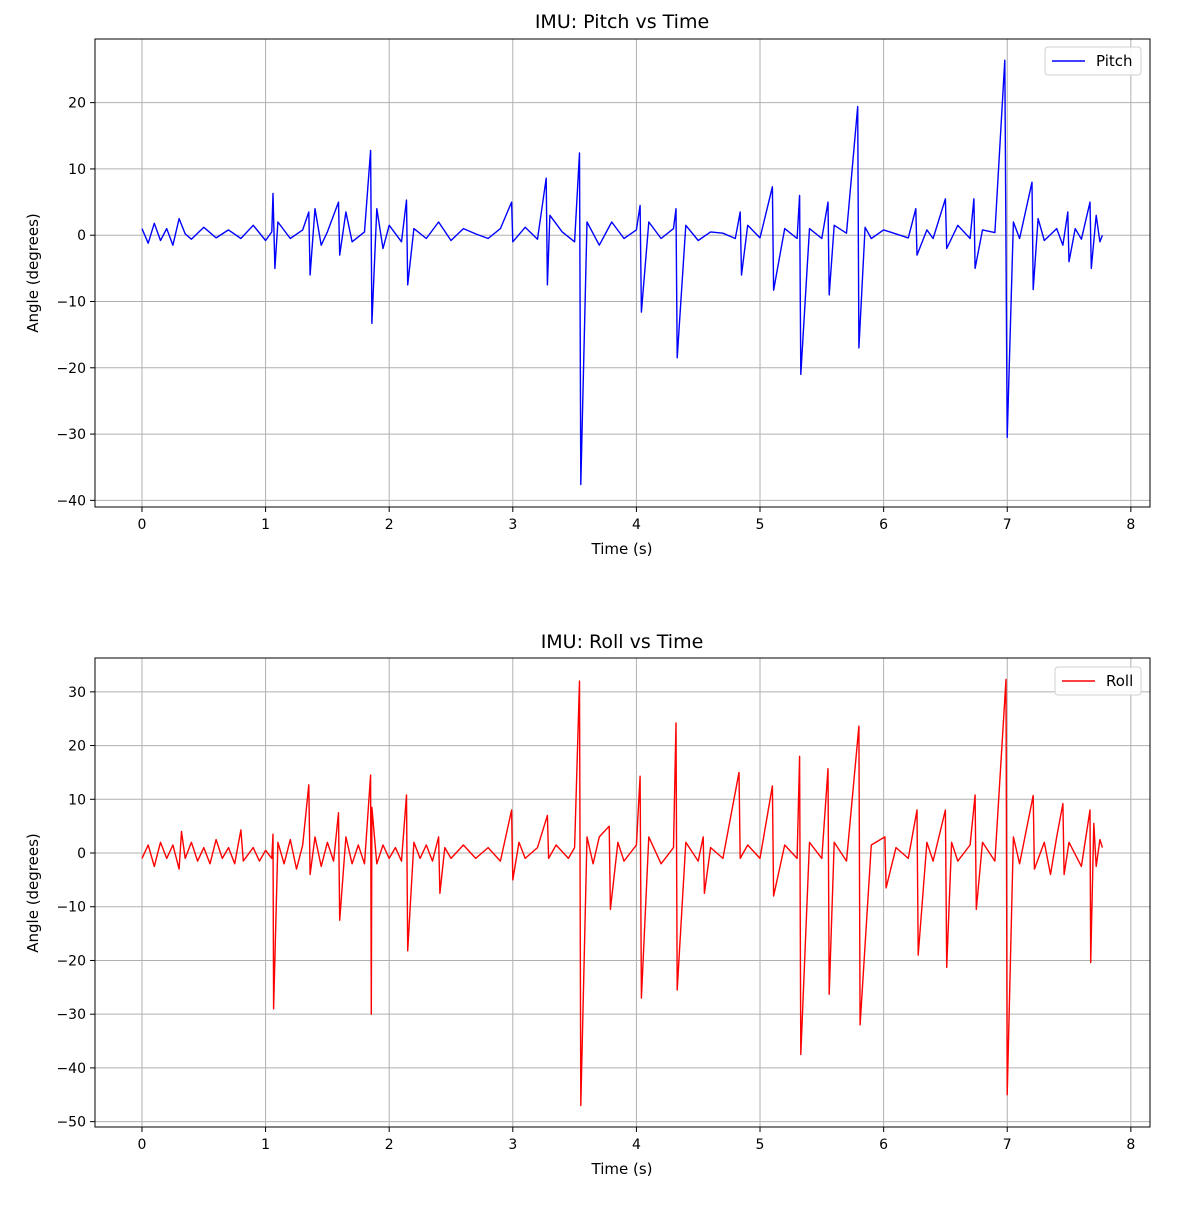  Describe the element at coordinates (622, 1169) in the screenshot. I see `roll-x-axis-label: Time (s)` at that location.